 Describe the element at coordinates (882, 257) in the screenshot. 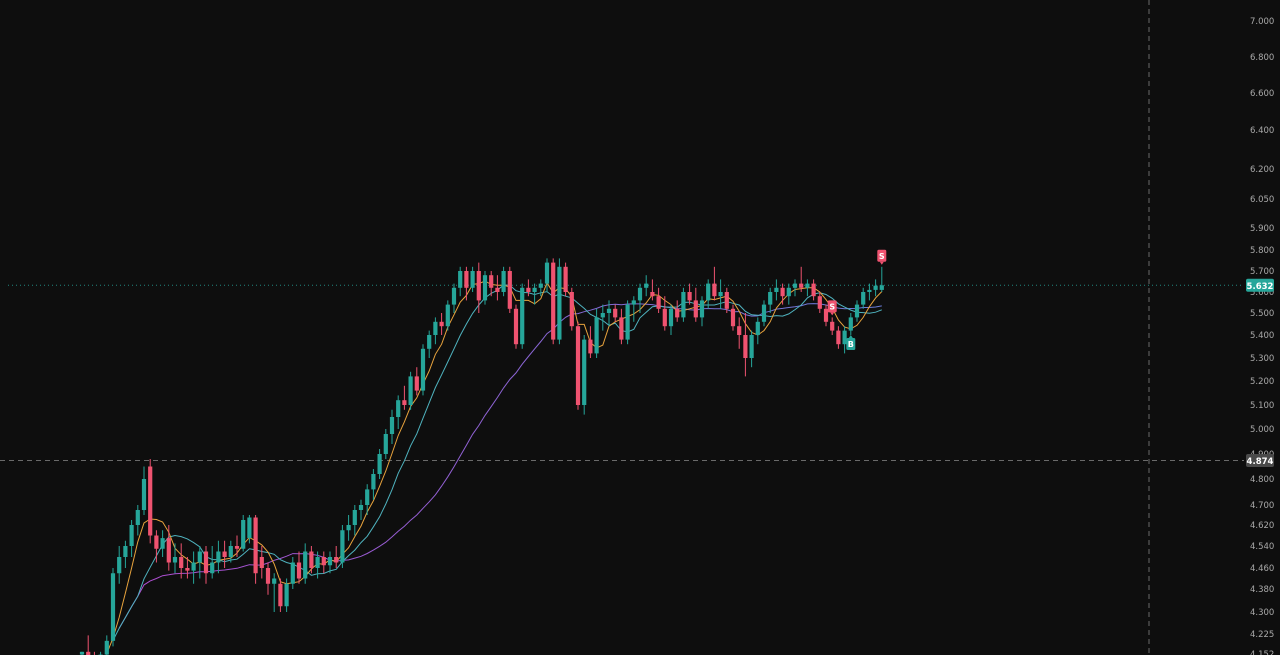

I see `sell-signal-marker: S` at that location.